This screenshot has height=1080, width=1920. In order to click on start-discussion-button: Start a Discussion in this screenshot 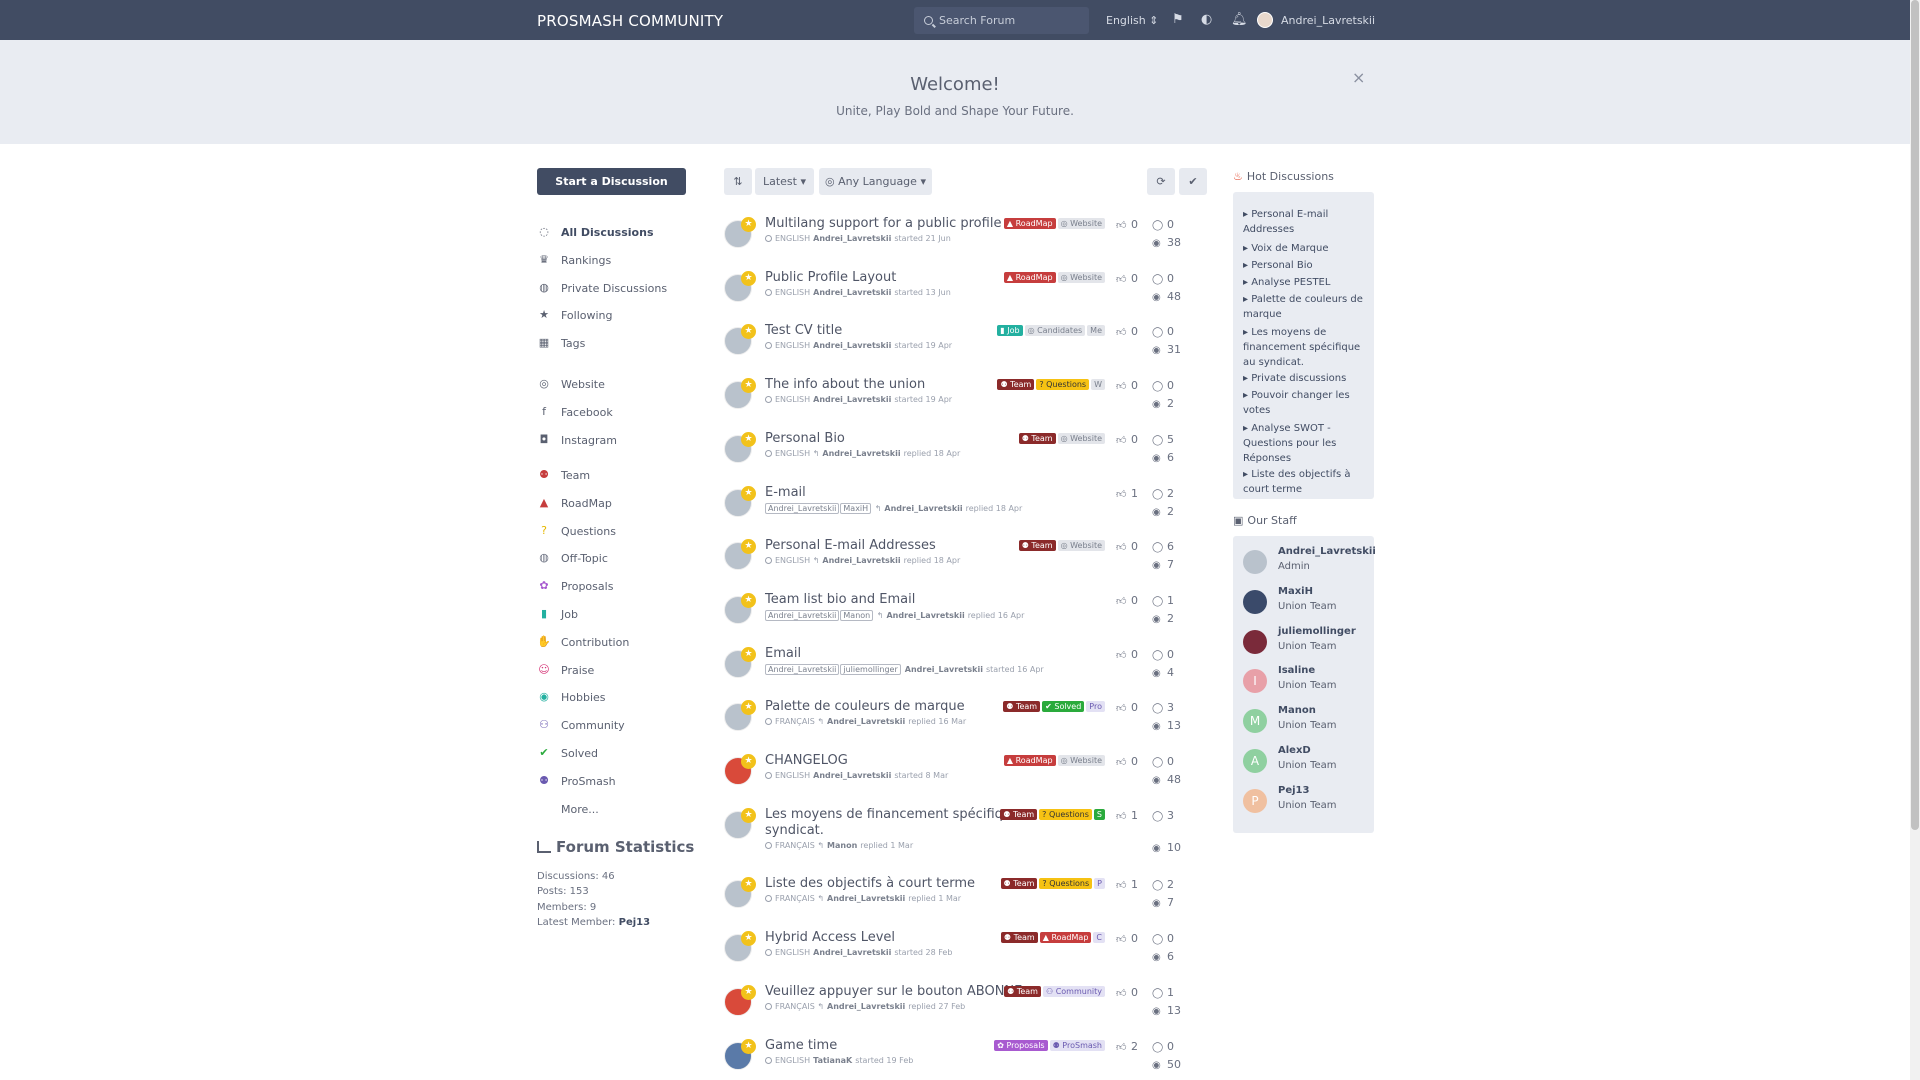, I will do `click(611, 181)`.